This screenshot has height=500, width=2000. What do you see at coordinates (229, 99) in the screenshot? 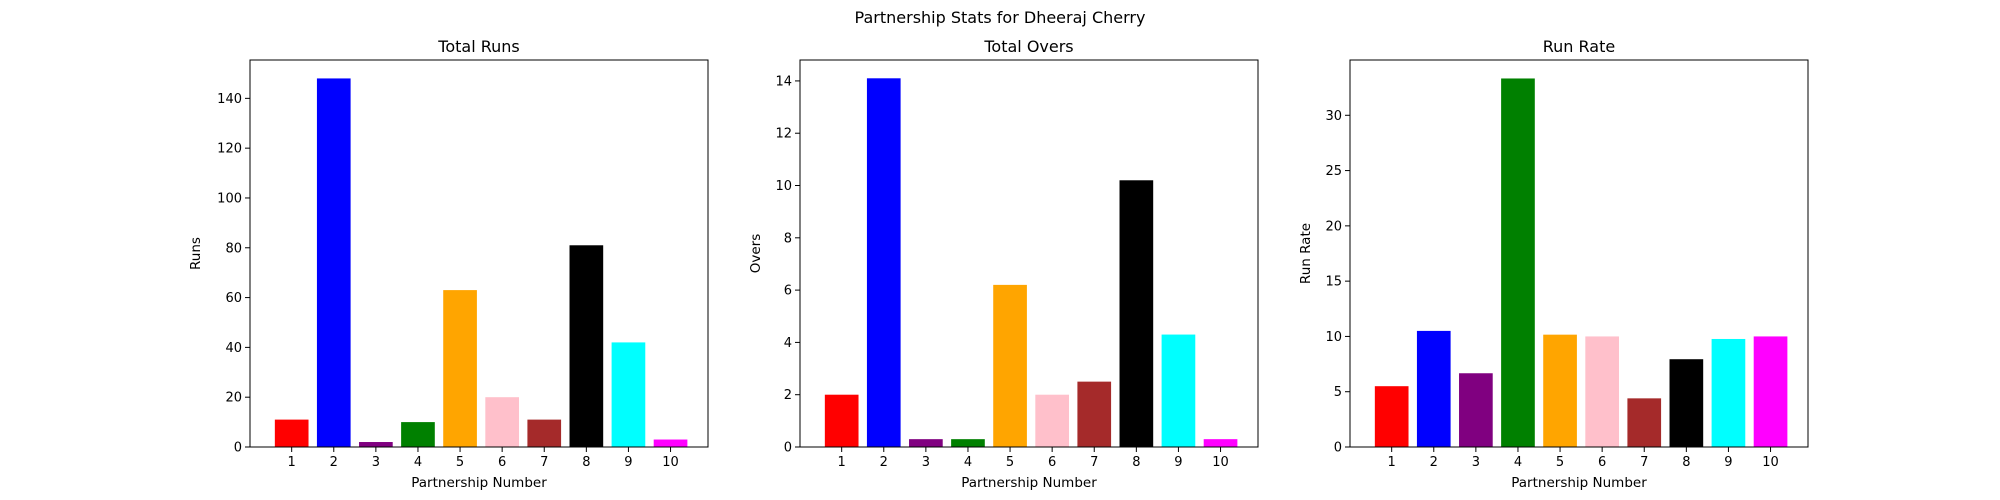
I see `y-tick-label: 140` at bounding box center [229, 99].